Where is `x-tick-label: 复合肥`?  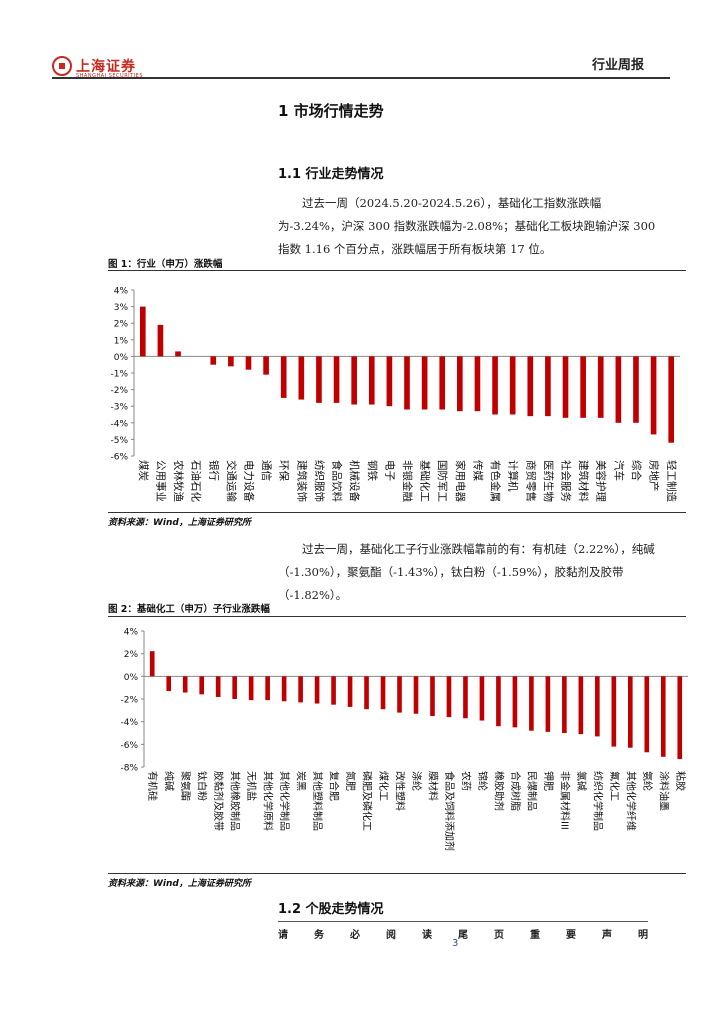
x-tick-label: 复合肥 is located at coordinates (334, 786).